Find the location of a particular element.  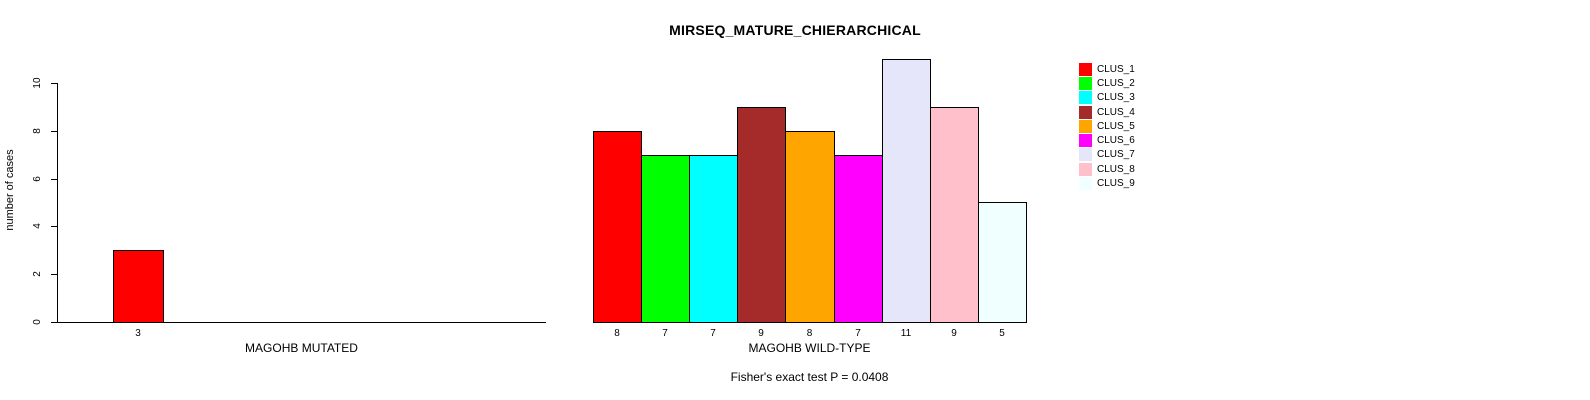

bar-clus_1-panel2 is located at coordinates (617, 227).